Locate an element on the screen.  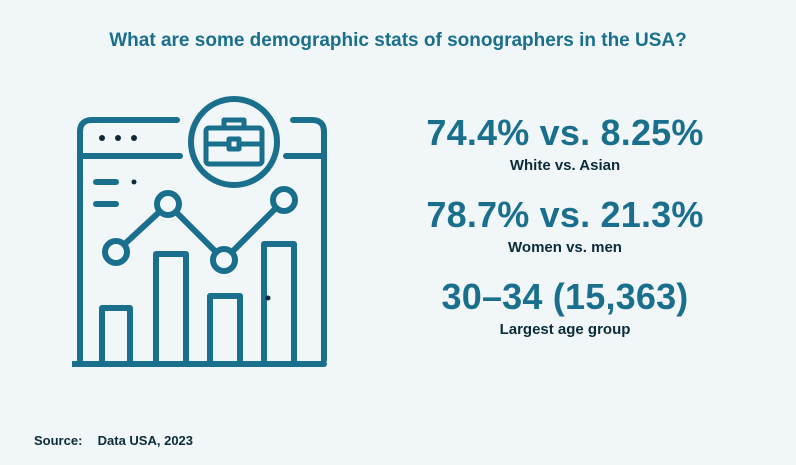
stat-age: 30–34 (15,363) Largest age group is located at coordinates (565, 308).